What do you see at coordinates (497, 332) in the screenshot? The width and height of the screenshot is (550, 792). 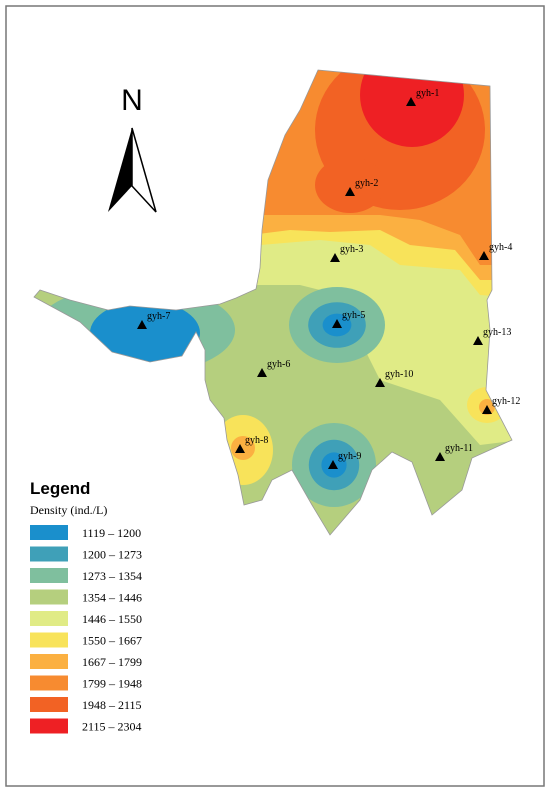 I see `station-label: gyh-13` at bounding box center [497, 332].